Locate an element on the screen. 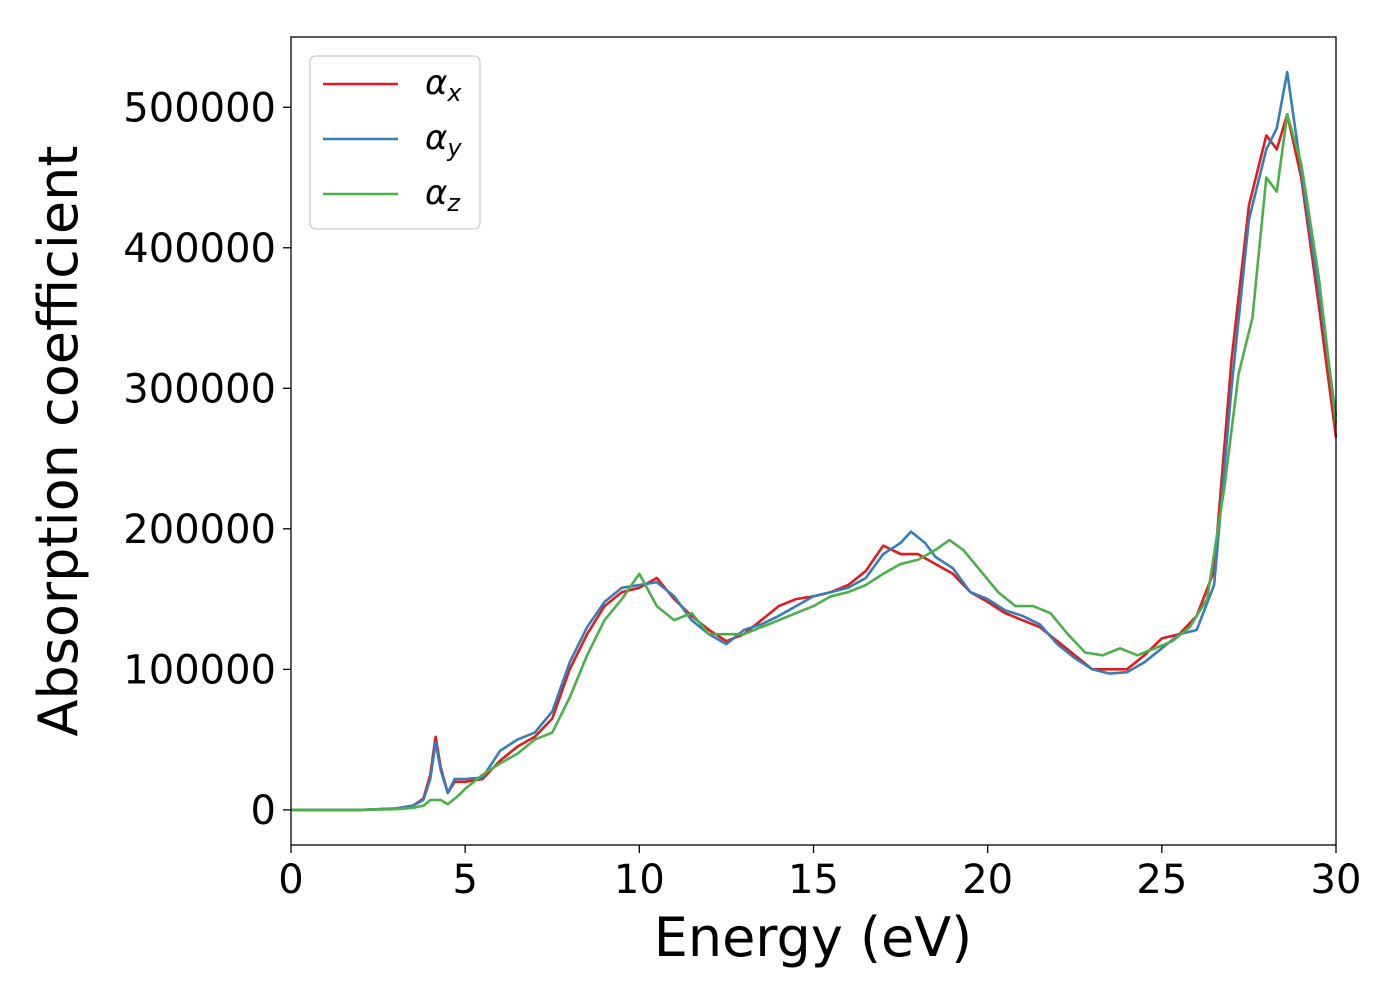  x-axis-title: Energy (eV) is located at coordinates (813, 937).